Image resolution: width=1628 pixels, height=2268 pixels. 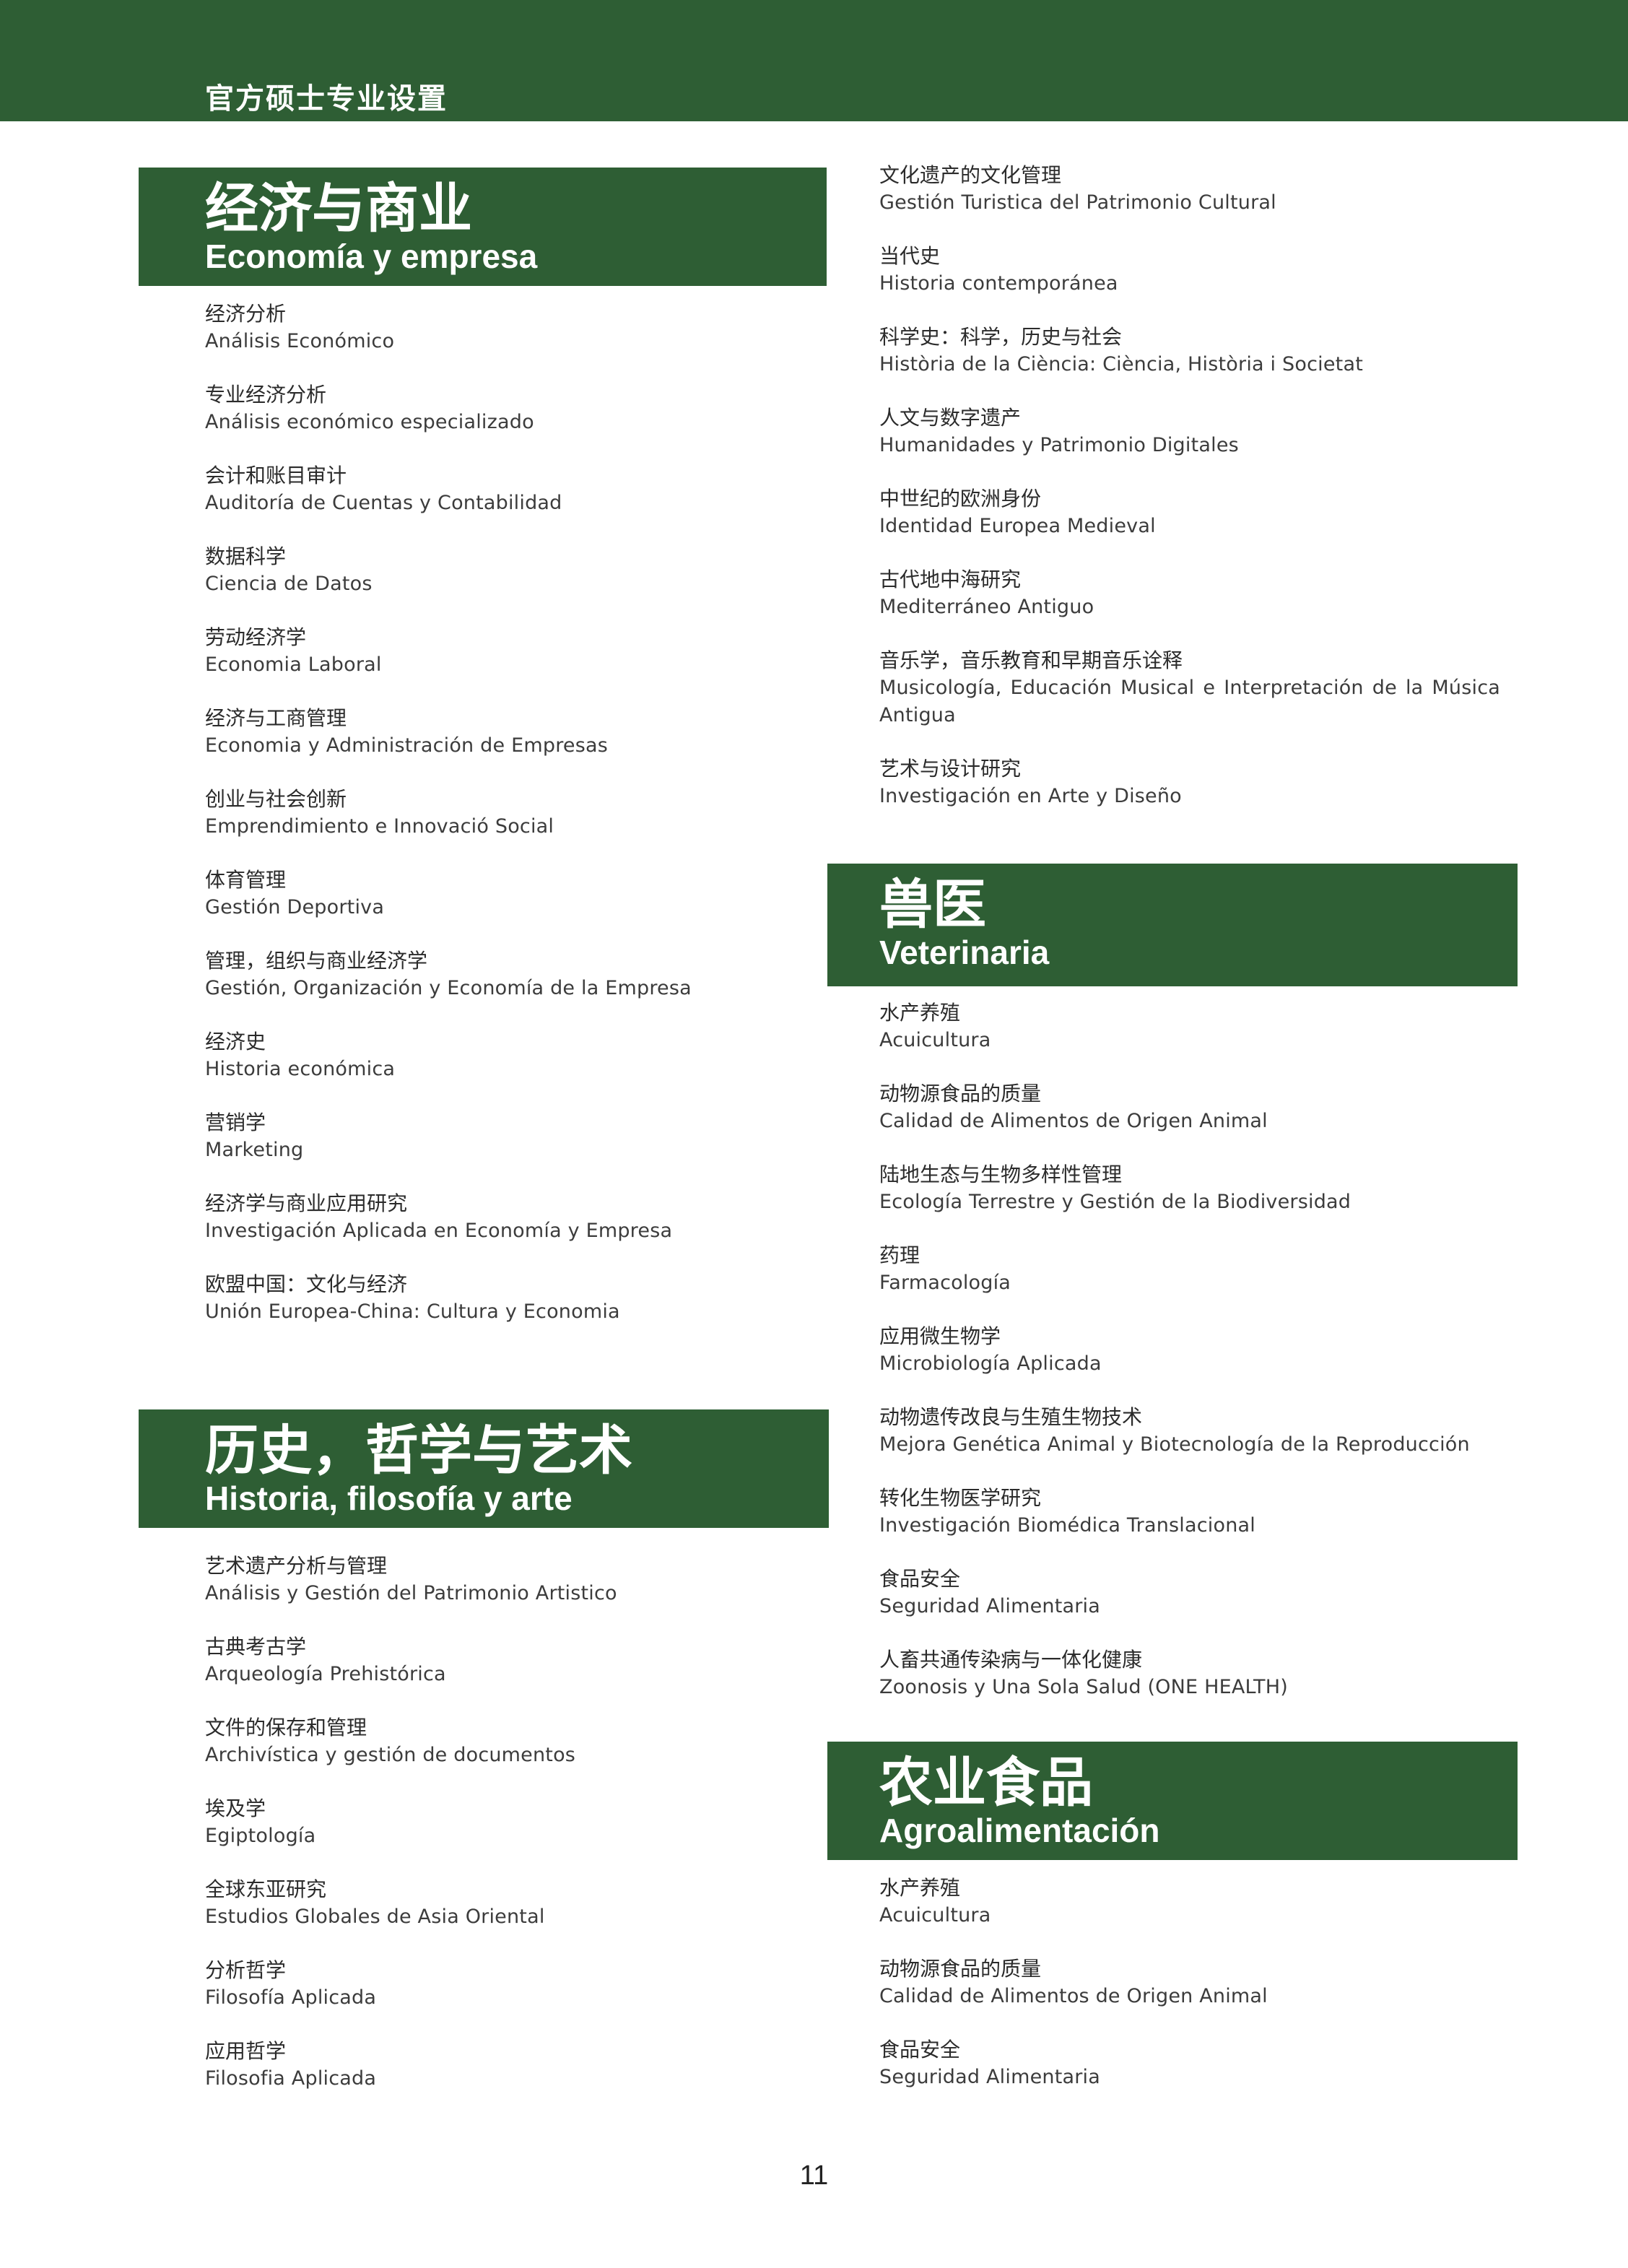 What do you see at coordinates (300, 341) in the screenshot?
I see `item-title-es: Análisis Económico` at bounding box center [300, 341].